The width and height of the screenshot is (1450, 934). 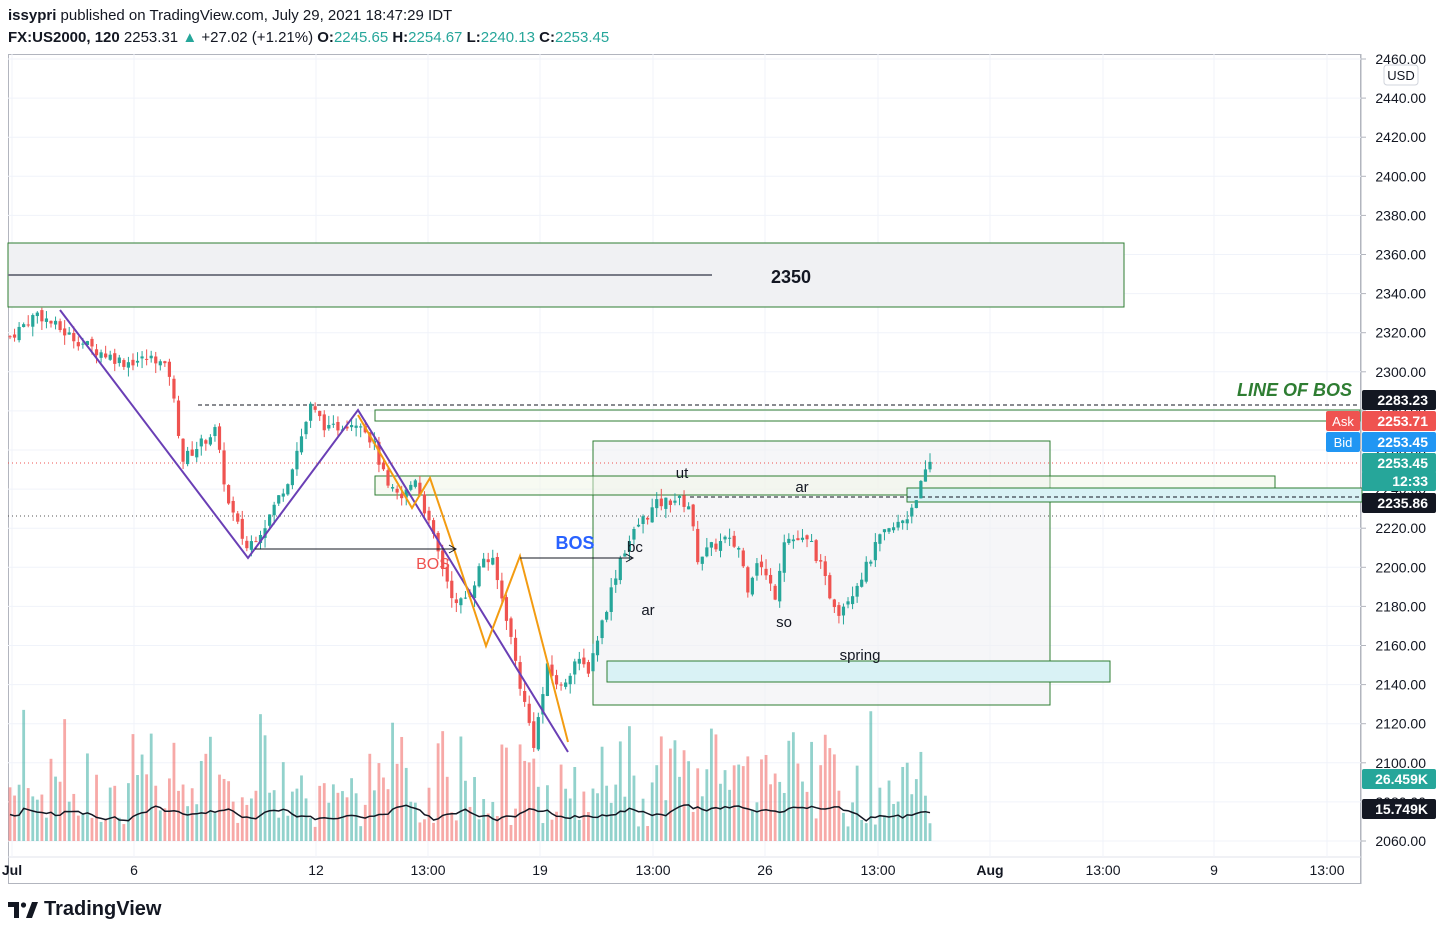 I want to click on demand-zone, so click(x=858, y=671).